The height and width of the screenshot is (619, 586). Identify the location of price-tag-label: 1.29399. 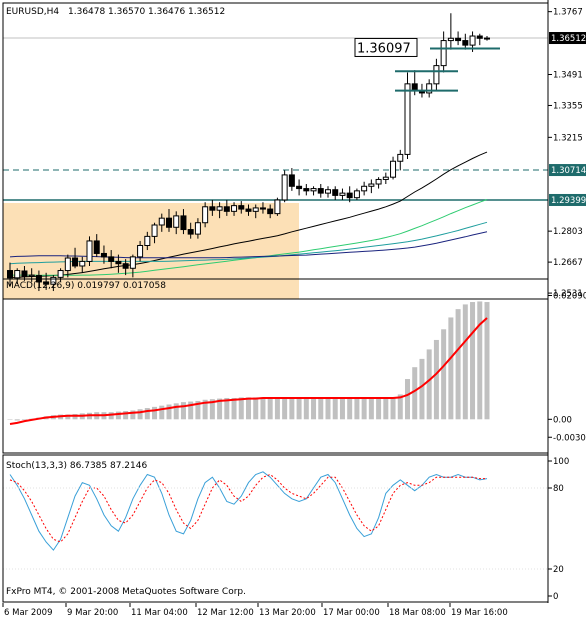
(568, 201).